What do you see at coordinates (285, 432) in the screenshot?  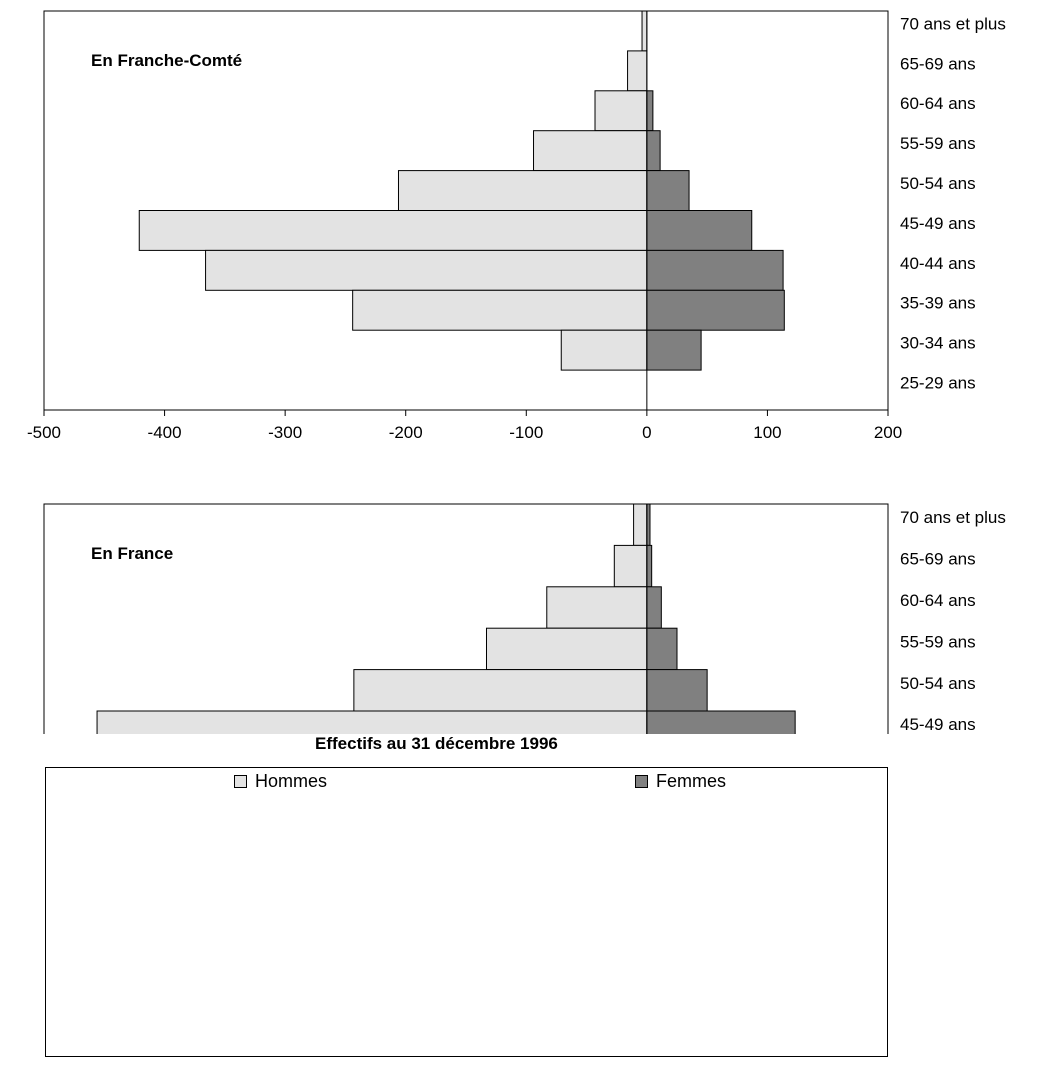 I see `x-tick-label: -300` at bounding box center [285, 432].